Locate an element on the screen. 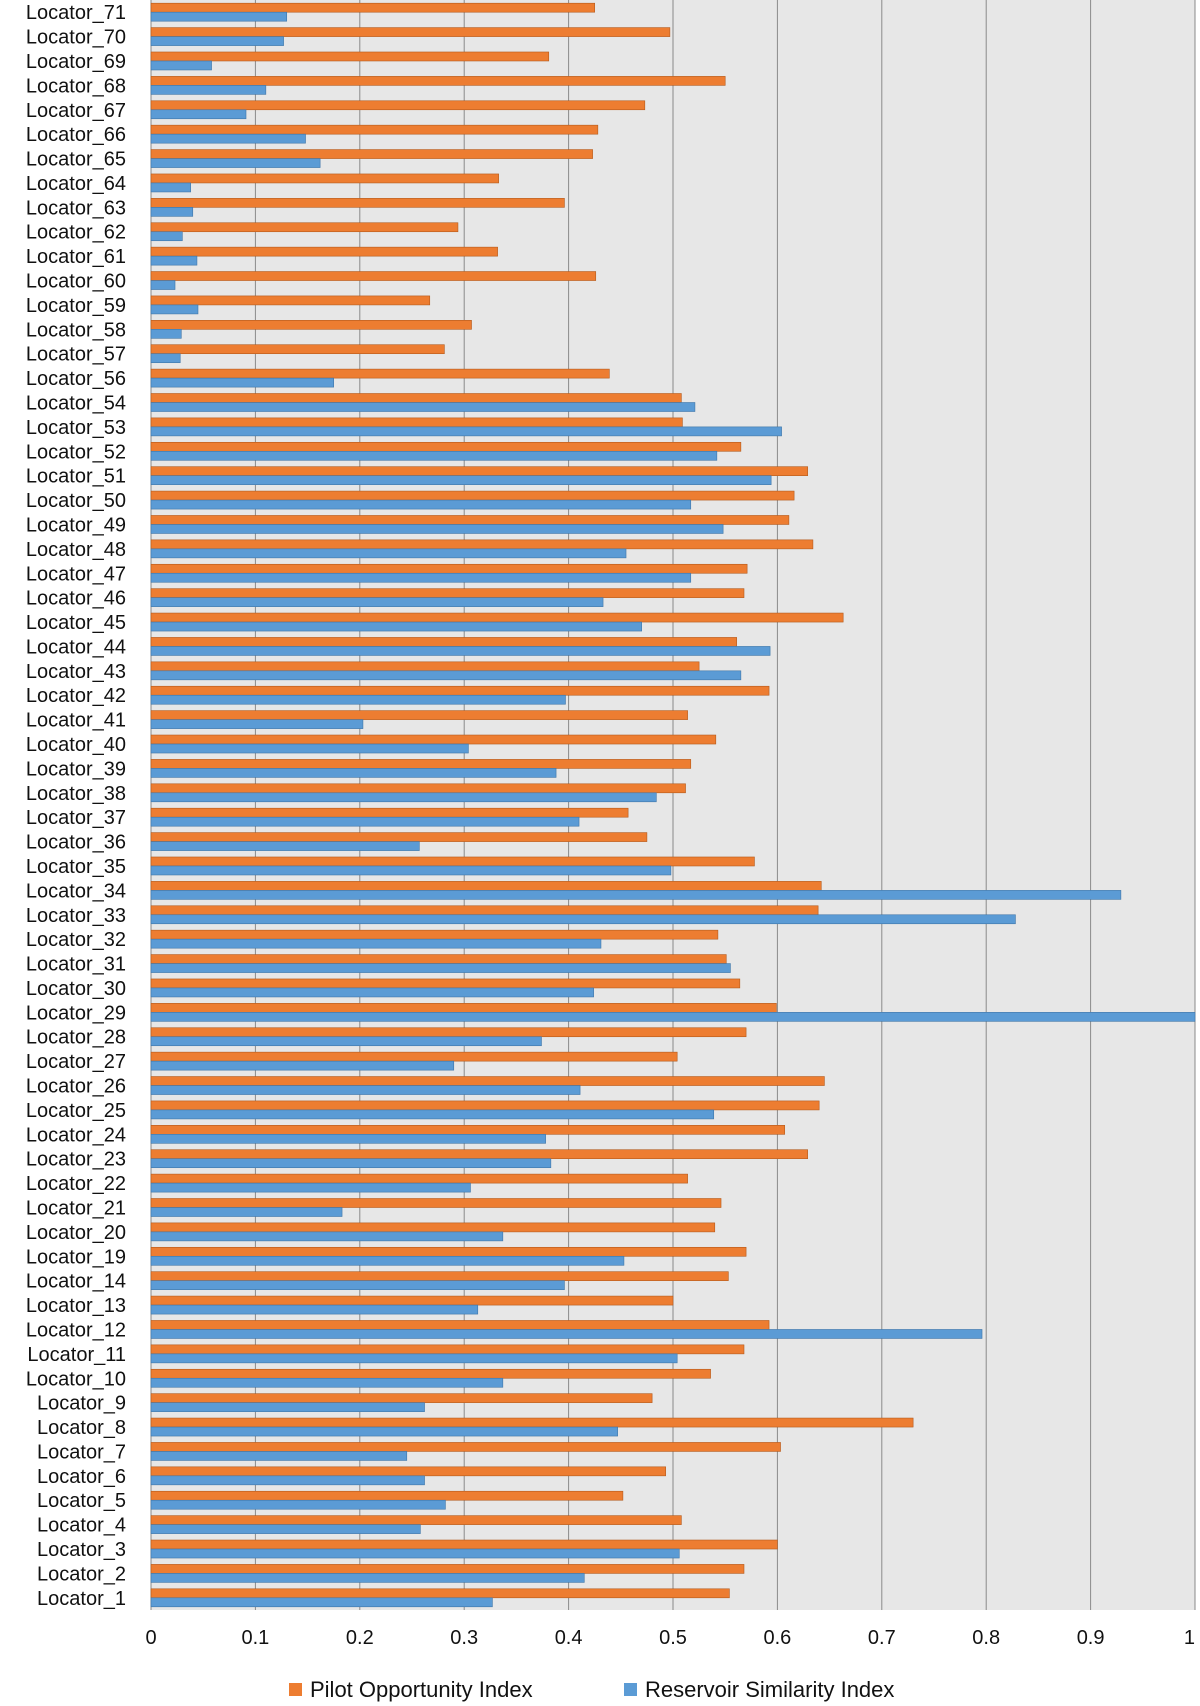 This screenshot has height=1706, width=1200. category-label: Locator_68 is located at coordinates (76, 86).